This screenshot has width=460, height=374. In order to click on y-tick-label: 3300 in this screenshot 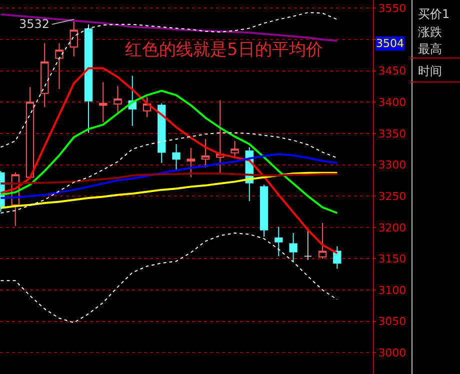, I will do `click(392, 165)`.